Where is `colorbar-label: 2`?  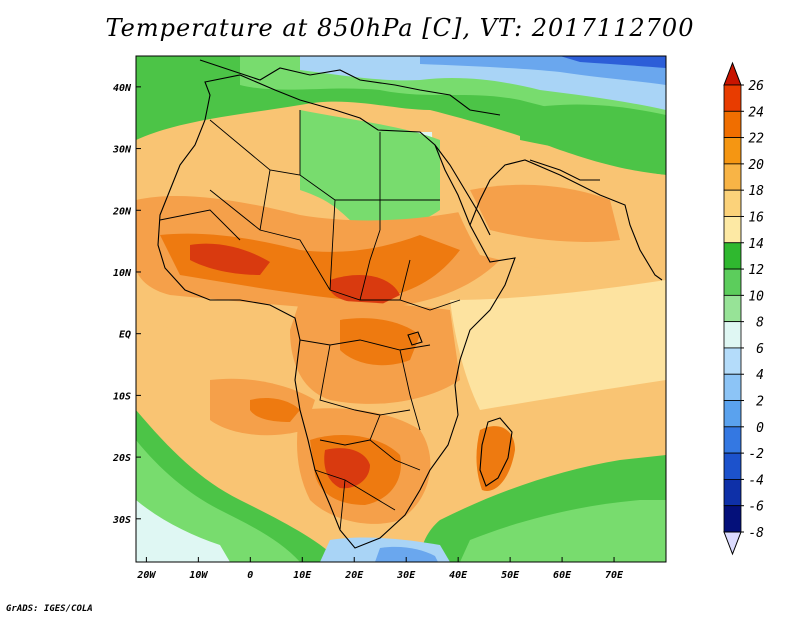
colorbar-label: 2 is located at coordinates (760, 402).